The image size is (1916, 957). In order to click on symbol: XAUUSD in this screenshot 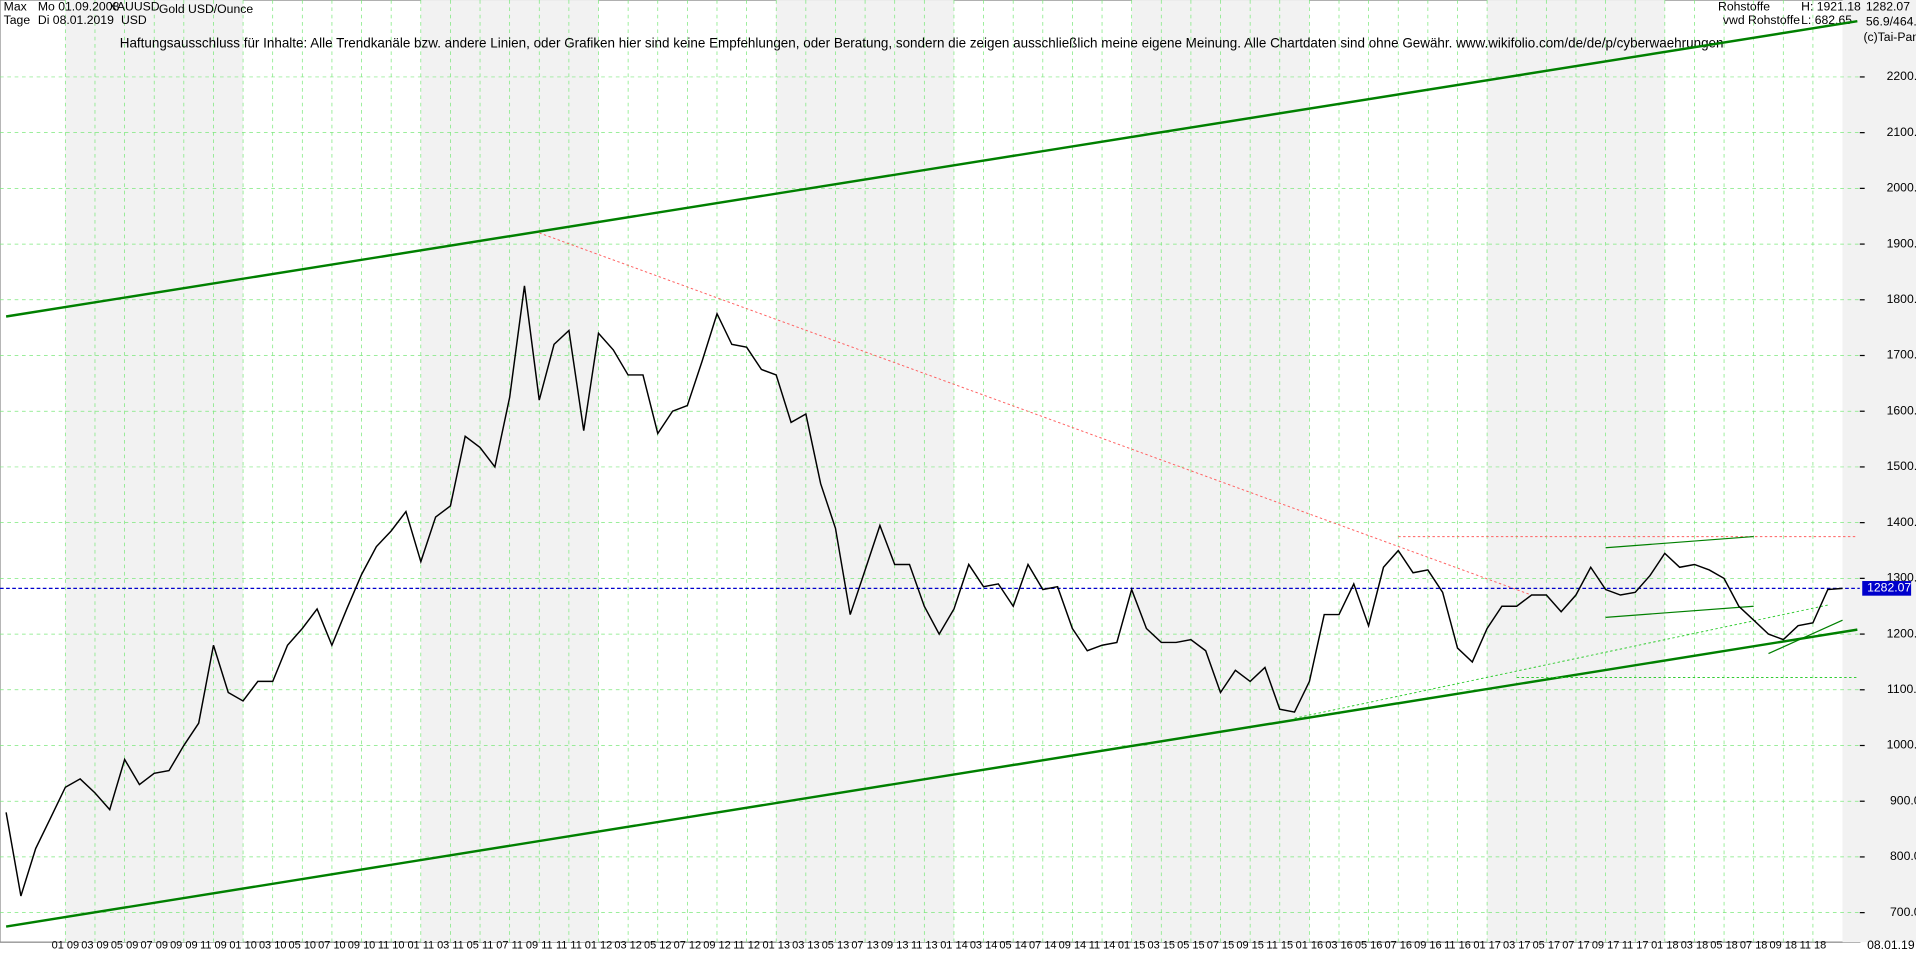, I will do `click(134, 7)`.